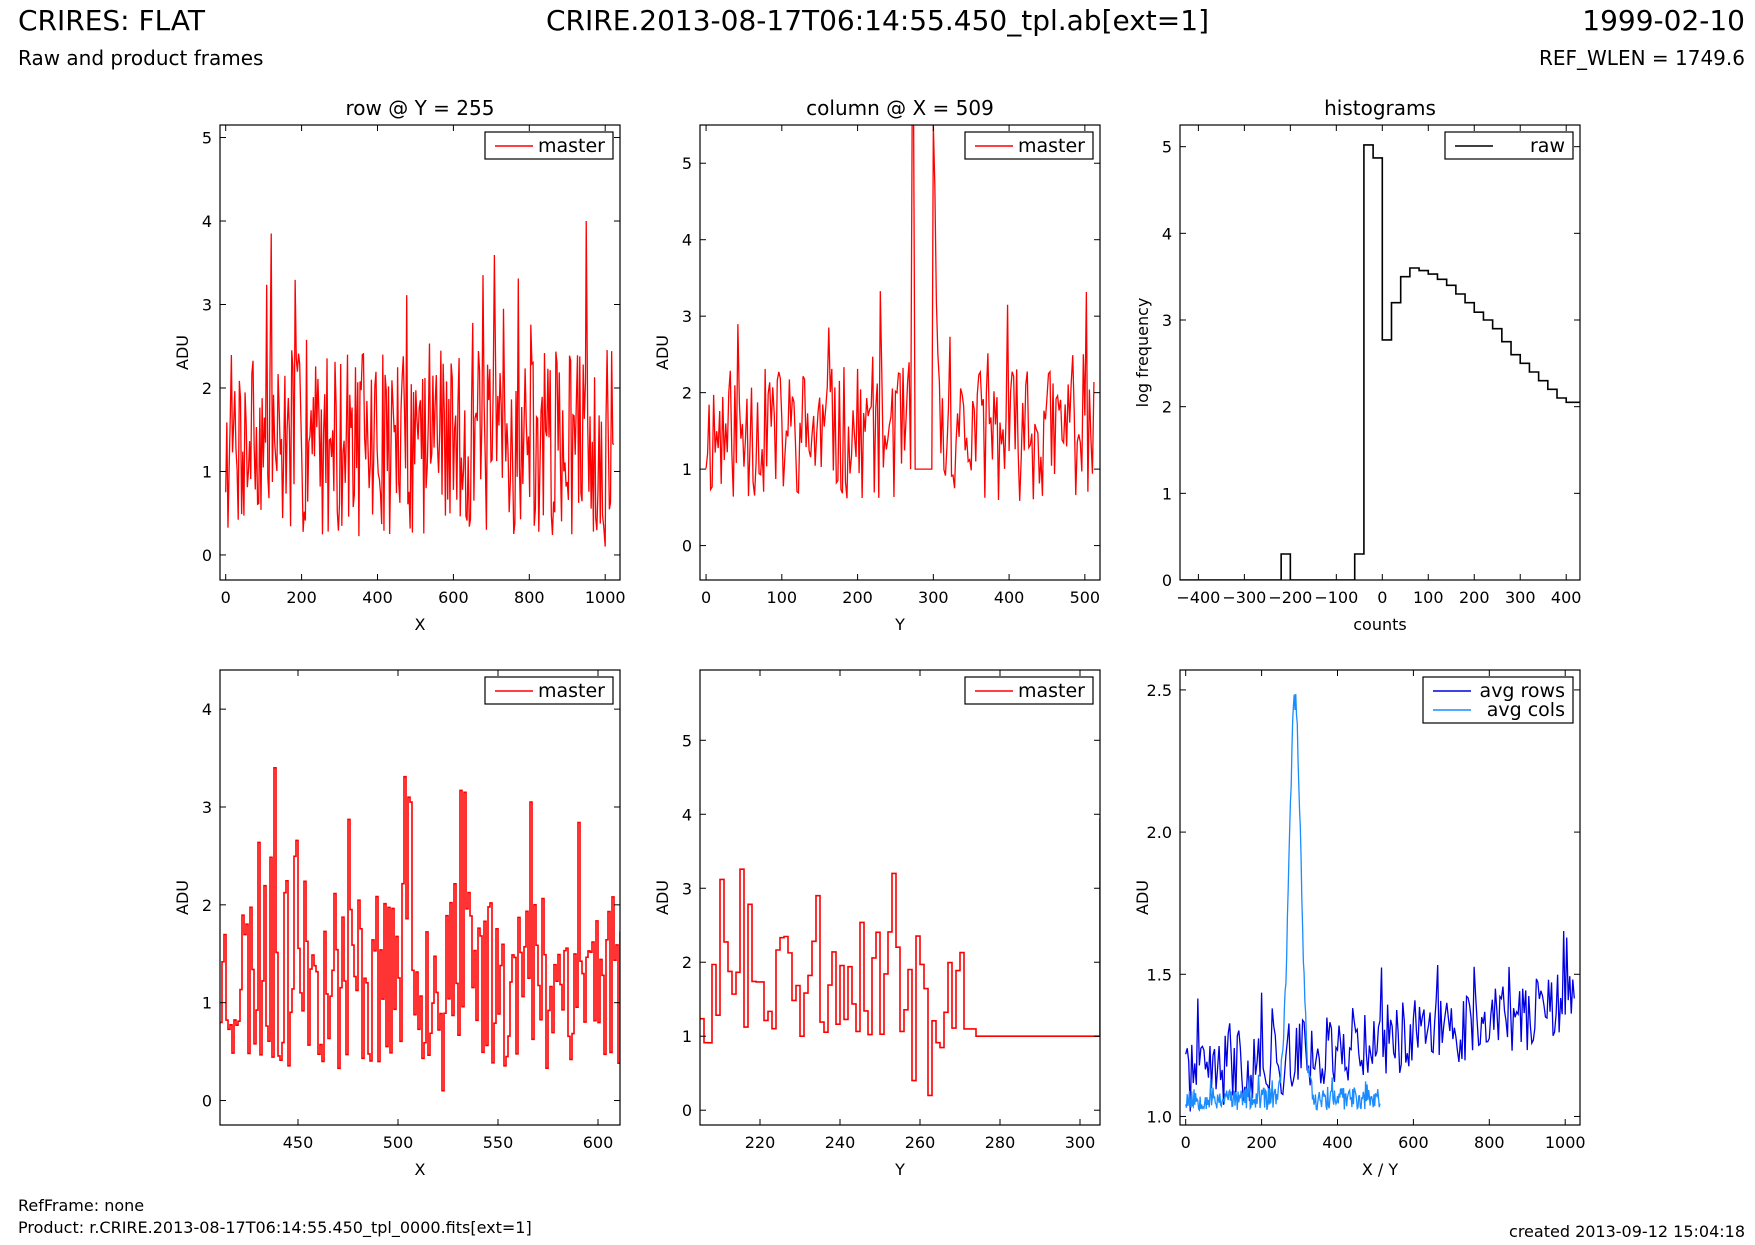  I want to click on legend-label: avg rows, so click(1522, 691).